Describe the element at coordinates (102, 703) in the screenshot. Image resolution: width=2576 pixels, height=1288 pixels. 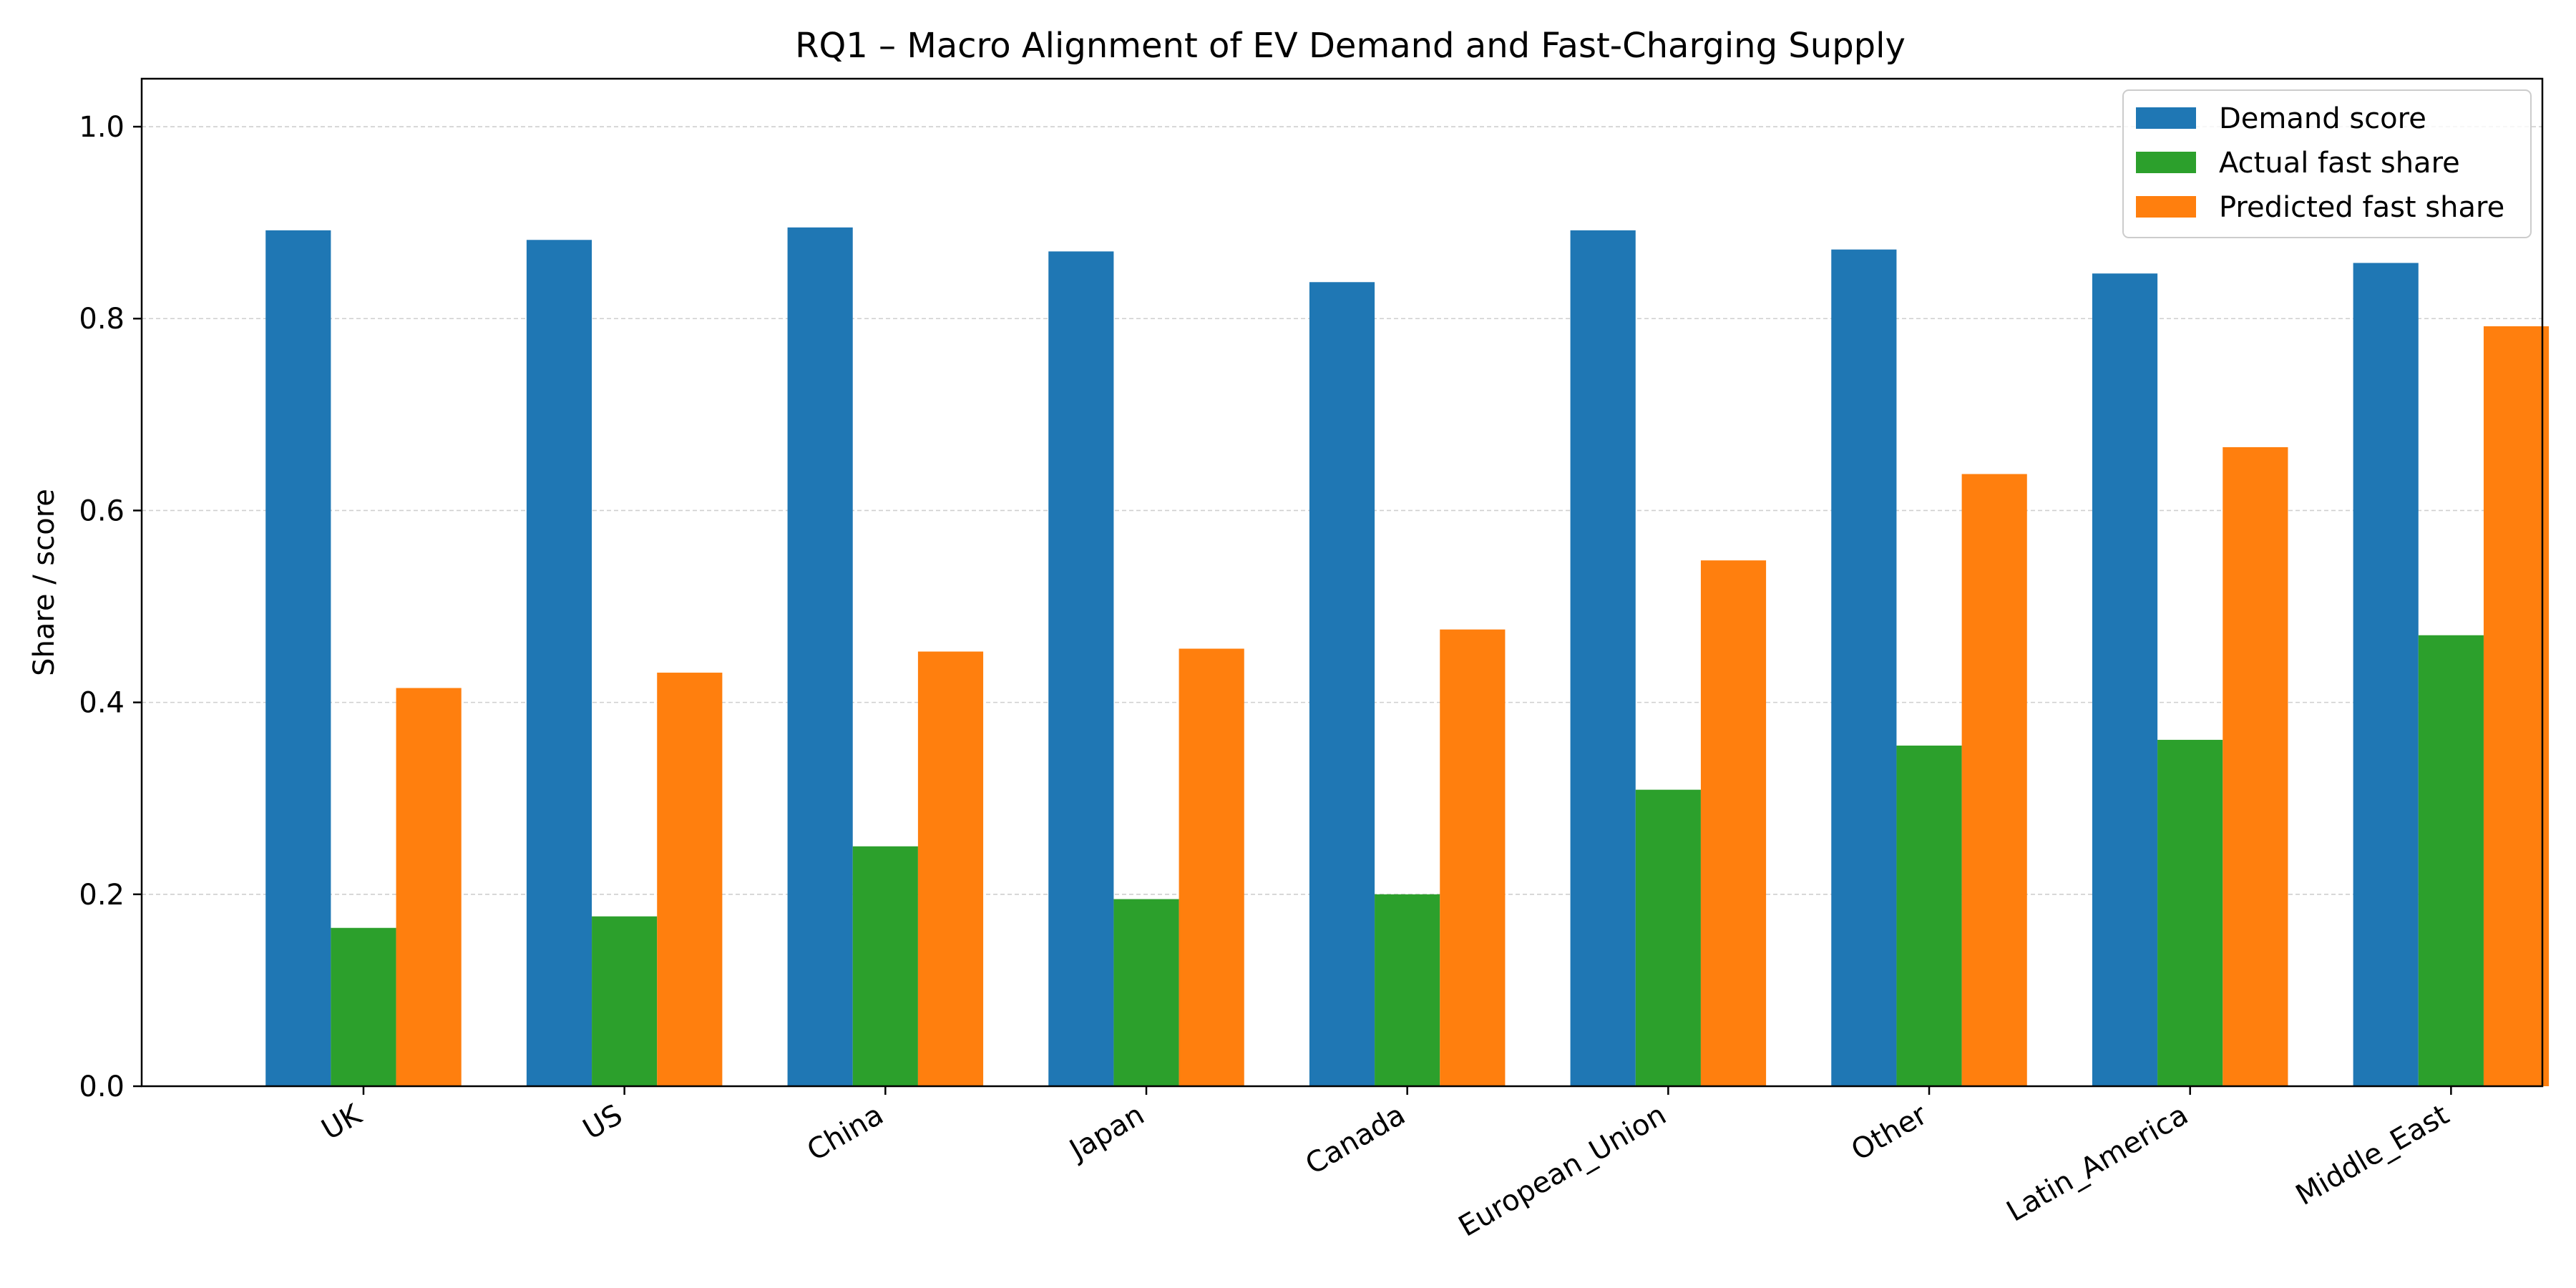
I see `y-tick-label: 0.4` at that location.